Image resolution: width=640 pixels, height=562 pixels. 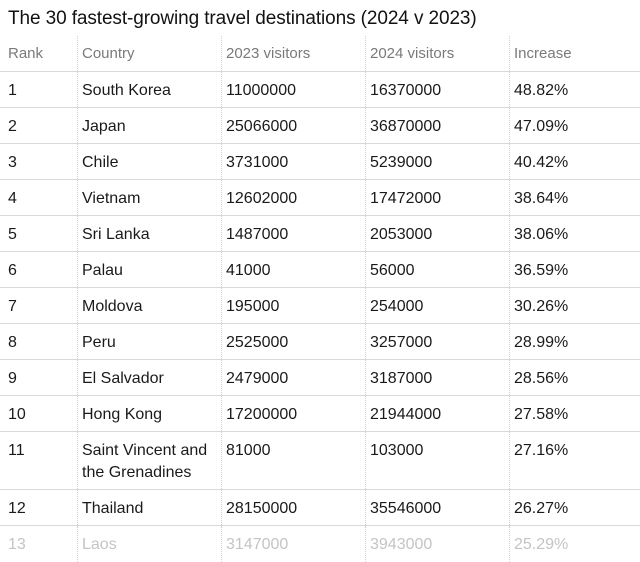 I want to click on visitors-2023-cell: 28150000, so click(x=293, y=507).